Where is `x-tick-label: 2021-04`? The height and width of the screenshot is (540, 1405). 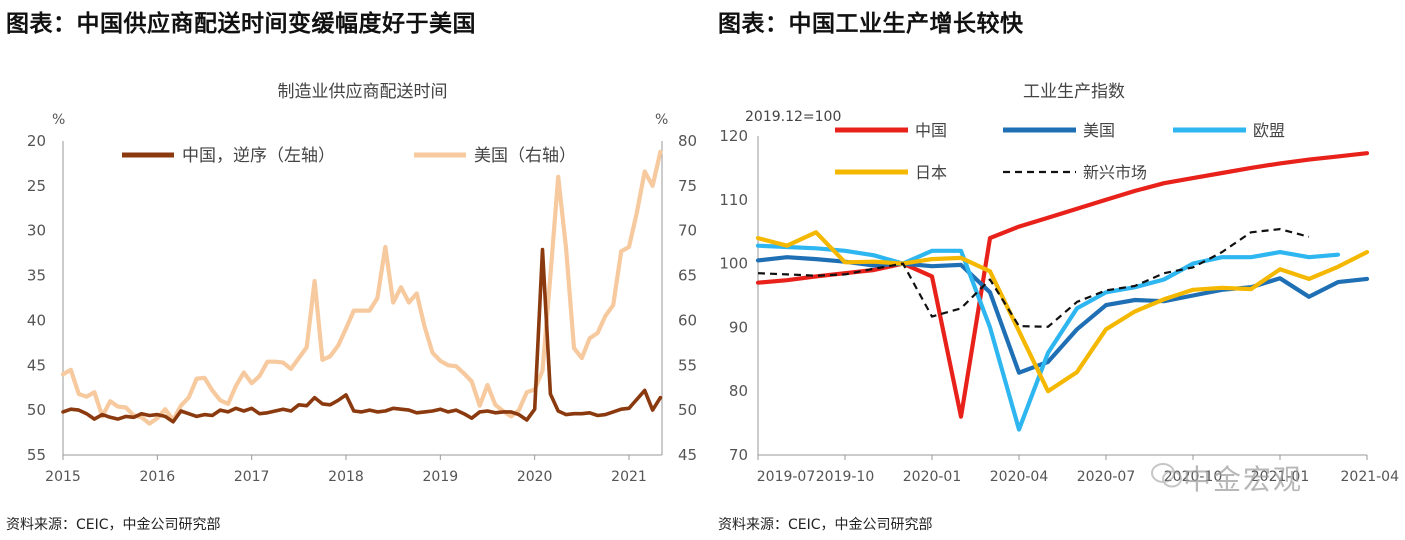 x-tick-label: 2021-04 is located at coordinates (1370, 477).